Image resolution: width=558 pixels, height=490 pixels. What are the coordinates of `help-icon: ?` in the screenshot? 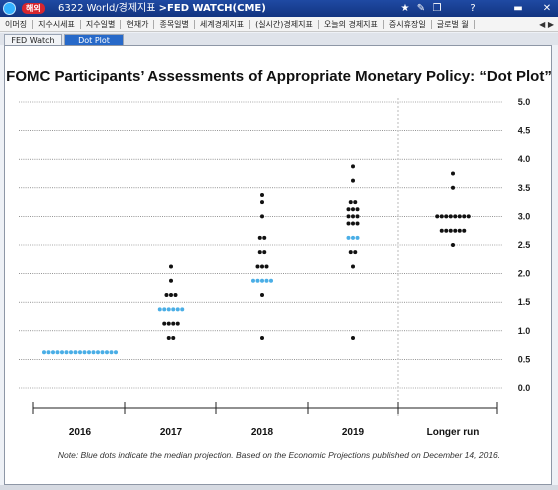 It's located at (473, 8).